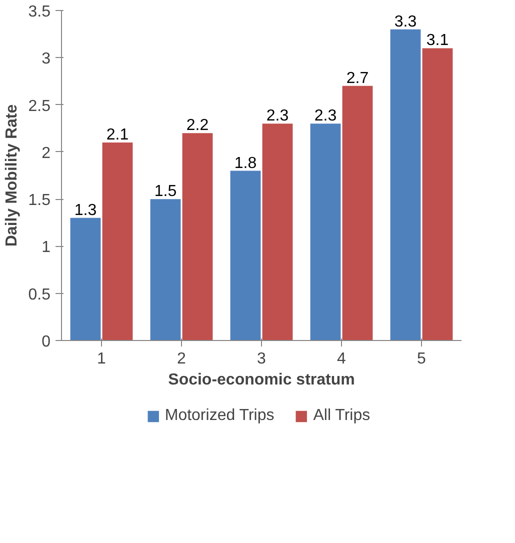  What do you see at coordinates (46, 342) in the screenshot?
I see `y-tick-label: 0` at bounding box center [46, 342].